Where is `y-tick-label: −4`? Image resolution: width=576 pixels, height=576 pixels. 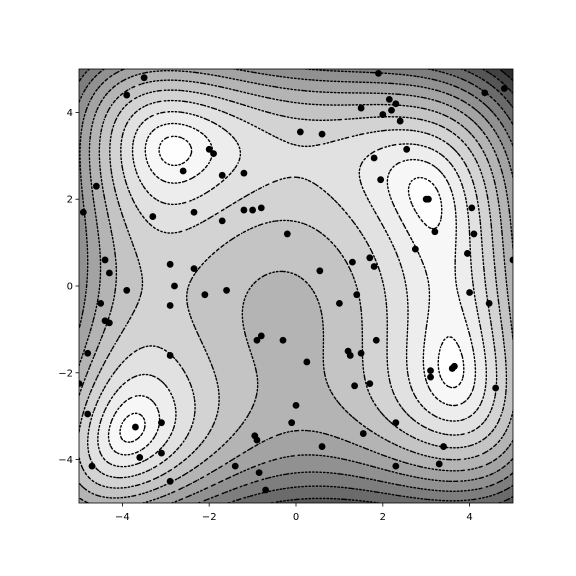 y-tick-label: −4 is located at coordinates (65, 460).